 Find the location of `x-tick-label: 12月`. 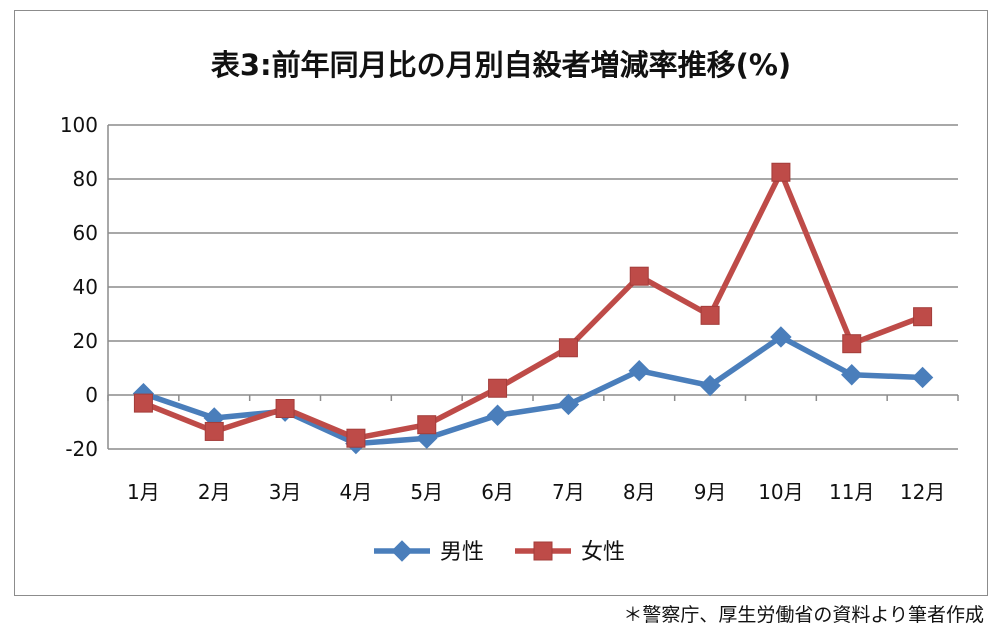

x-tick-label: 12月 is located at coordinates (922, 492).